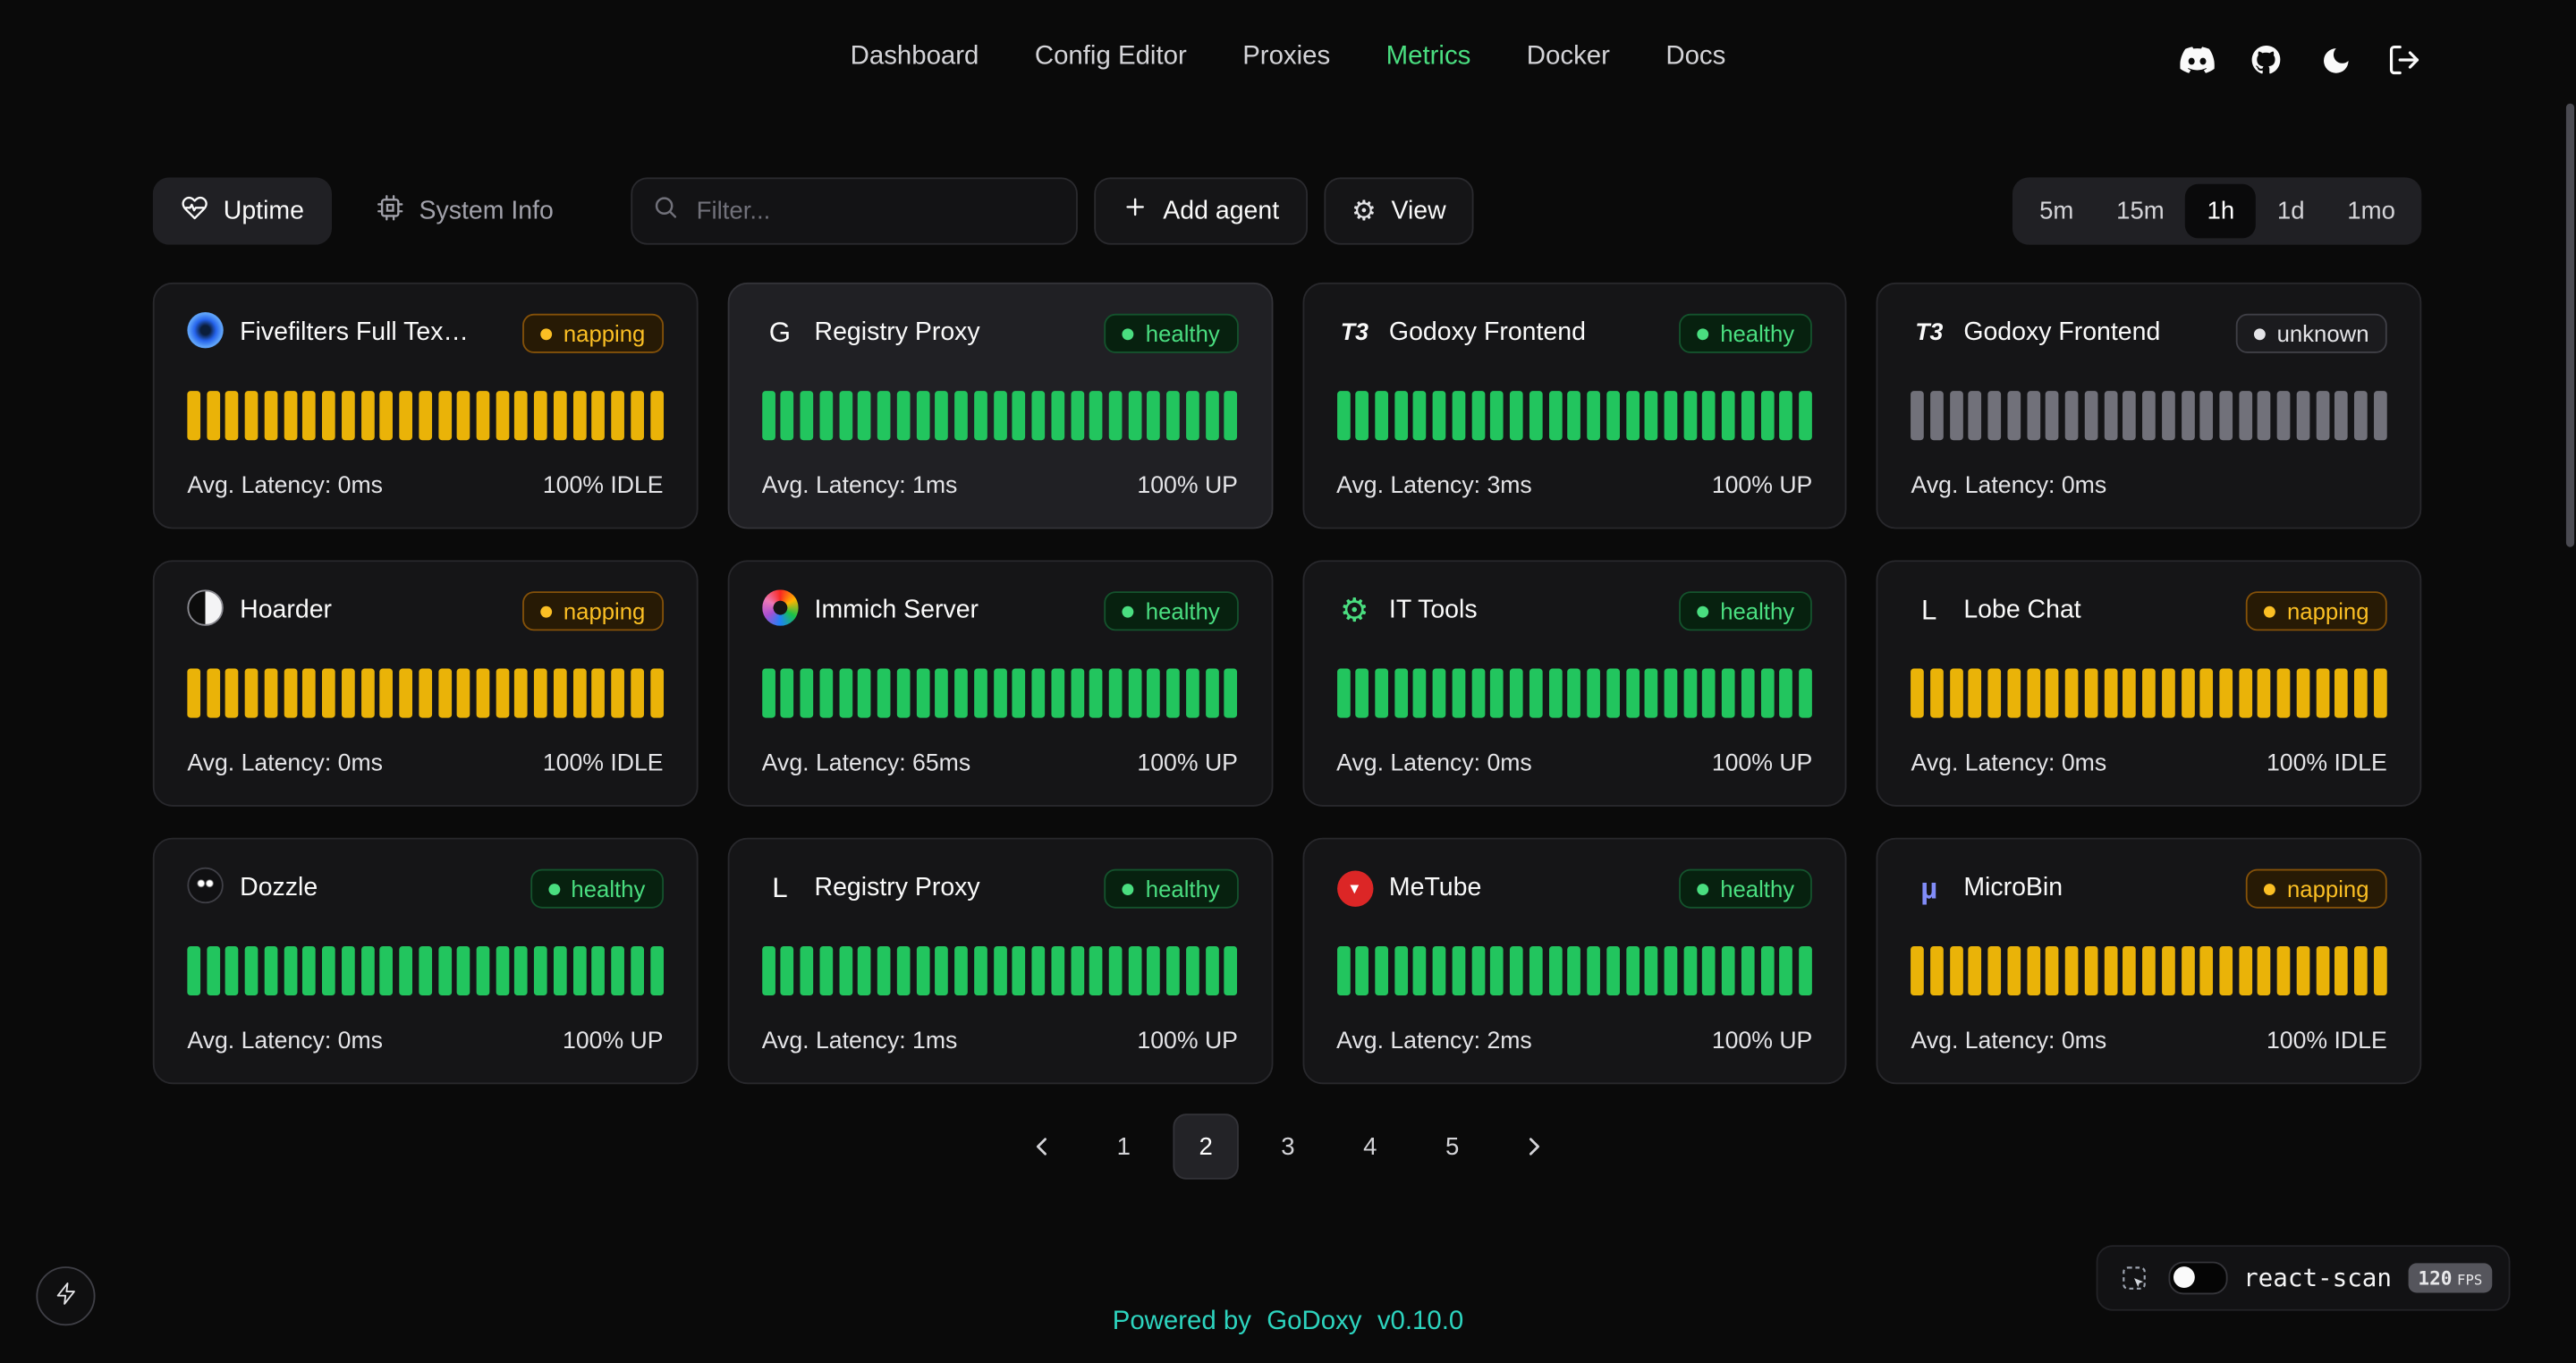 This screenshot has width=2576, height=1363. I want to click on view-button: ⚙ View, so click(1398, 211).